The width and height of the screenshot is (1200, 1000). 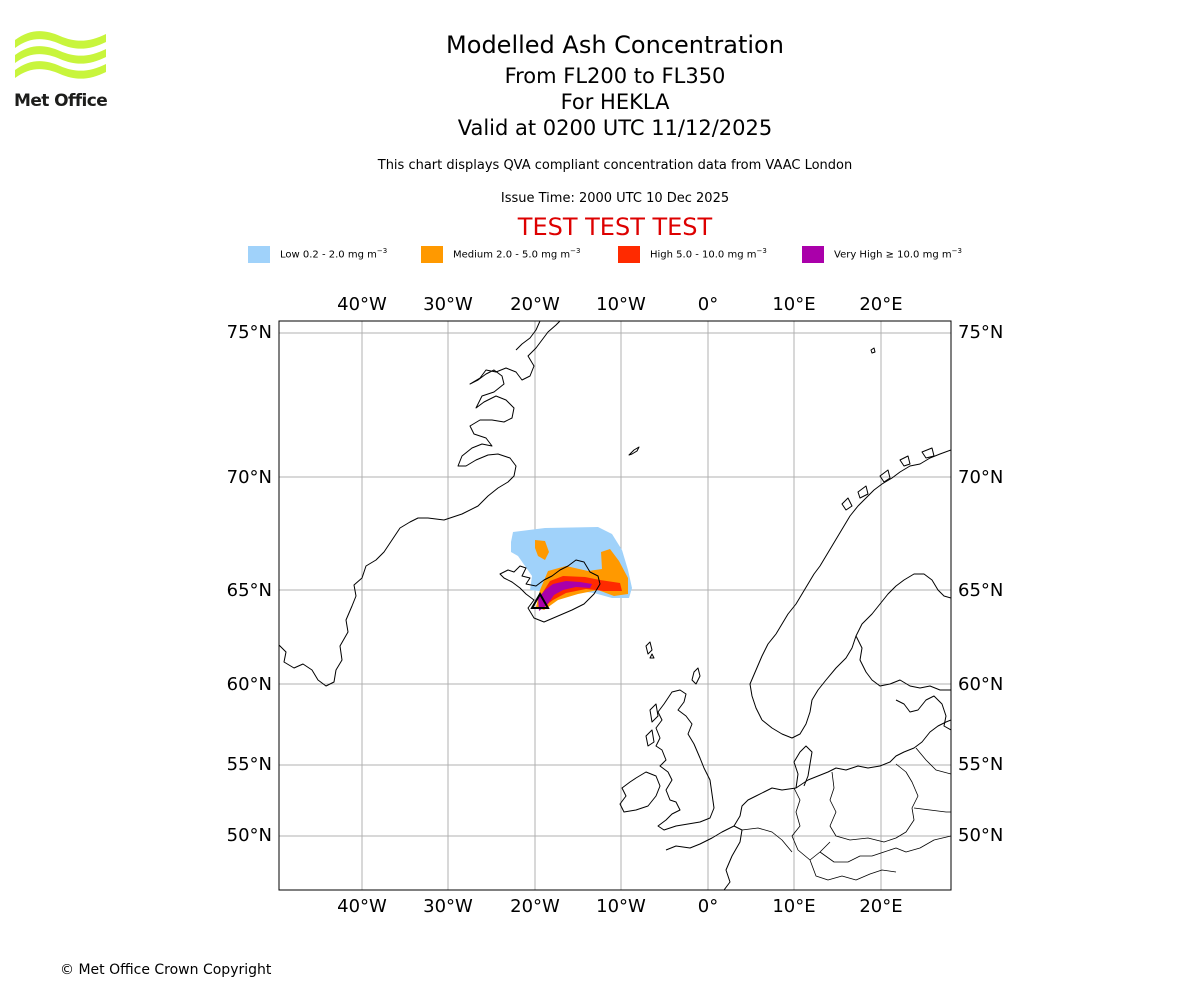 What do you see at coordinates (708, 906) in the screenshot?
I see `lon-tick-bottom-0: 0°` at bounding box center [708, 906].